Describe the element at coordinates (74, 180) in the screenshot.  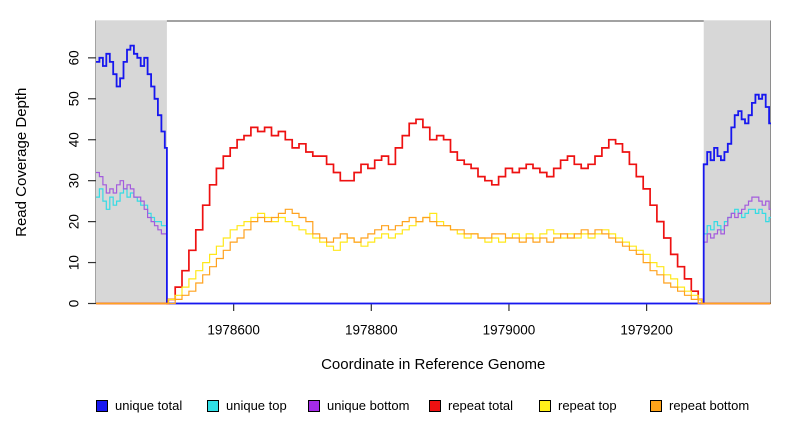
I see `y-tick-label: 30` at that location.